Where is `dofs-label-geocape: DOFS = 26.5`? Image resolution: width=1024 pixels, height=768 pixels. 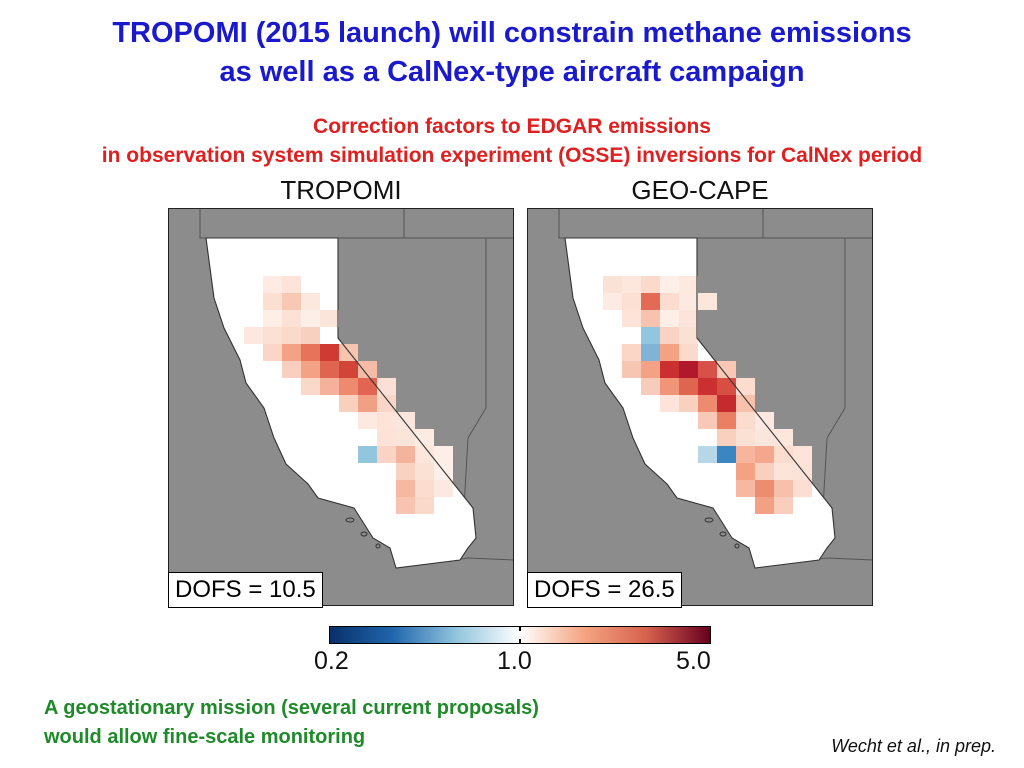 dofs-label-geocape: DOFS = 26.5 is located at coordinates (604, 590).